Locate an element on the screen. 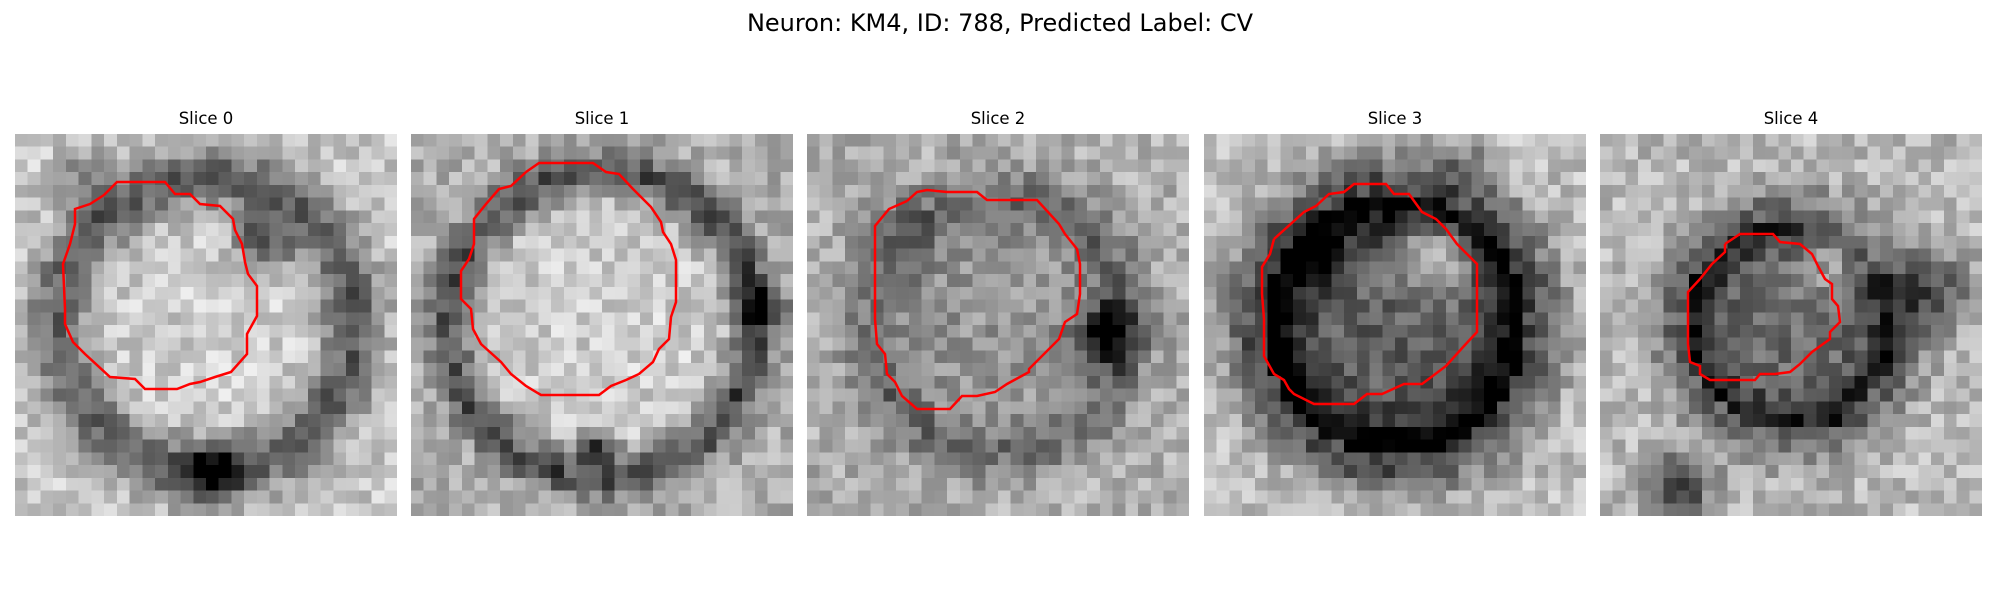 This screenshot has width=2000, height=600. panel-slice-4: Slice 4 is located at coordinates (1791, 312).